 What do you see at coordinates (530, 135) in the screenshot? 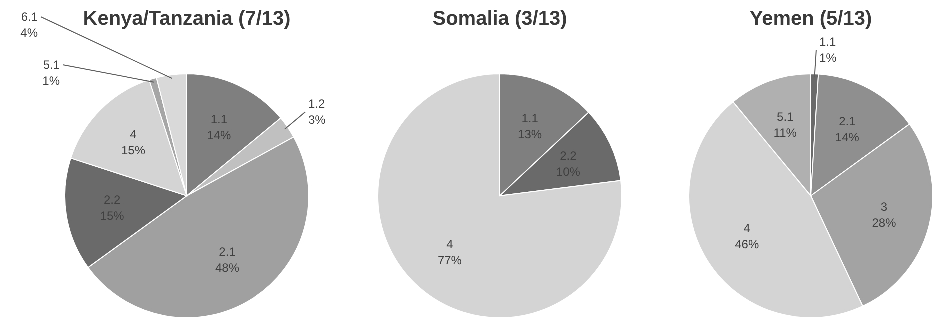
I see `data-label: 13%` at bounding box center [530, 135].